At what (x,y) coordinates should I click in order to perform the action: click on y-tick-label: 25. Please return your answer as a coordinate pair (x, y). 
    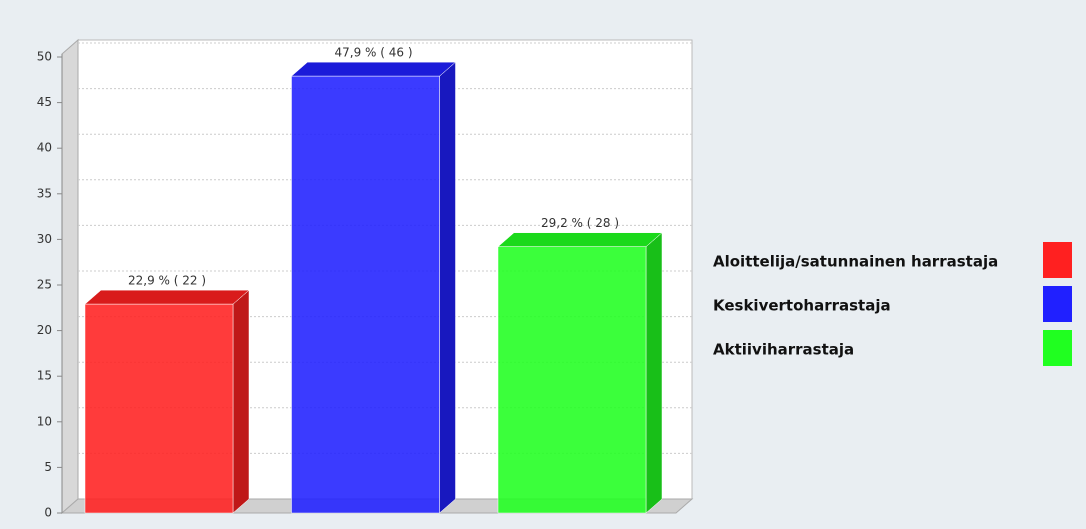
    Looking at the image, I should click on (44, 285).